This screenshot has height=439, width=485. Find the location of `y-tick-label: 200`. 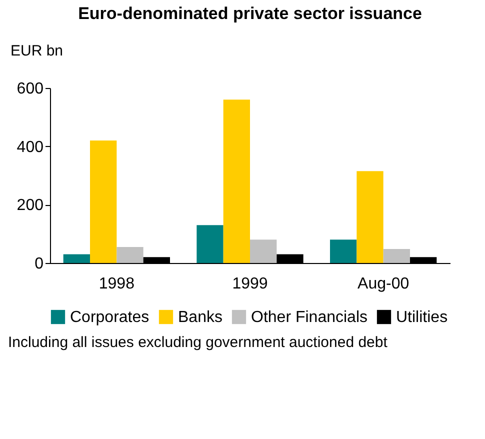

y-tick-label: 200 is located at coordinates (30, 205).